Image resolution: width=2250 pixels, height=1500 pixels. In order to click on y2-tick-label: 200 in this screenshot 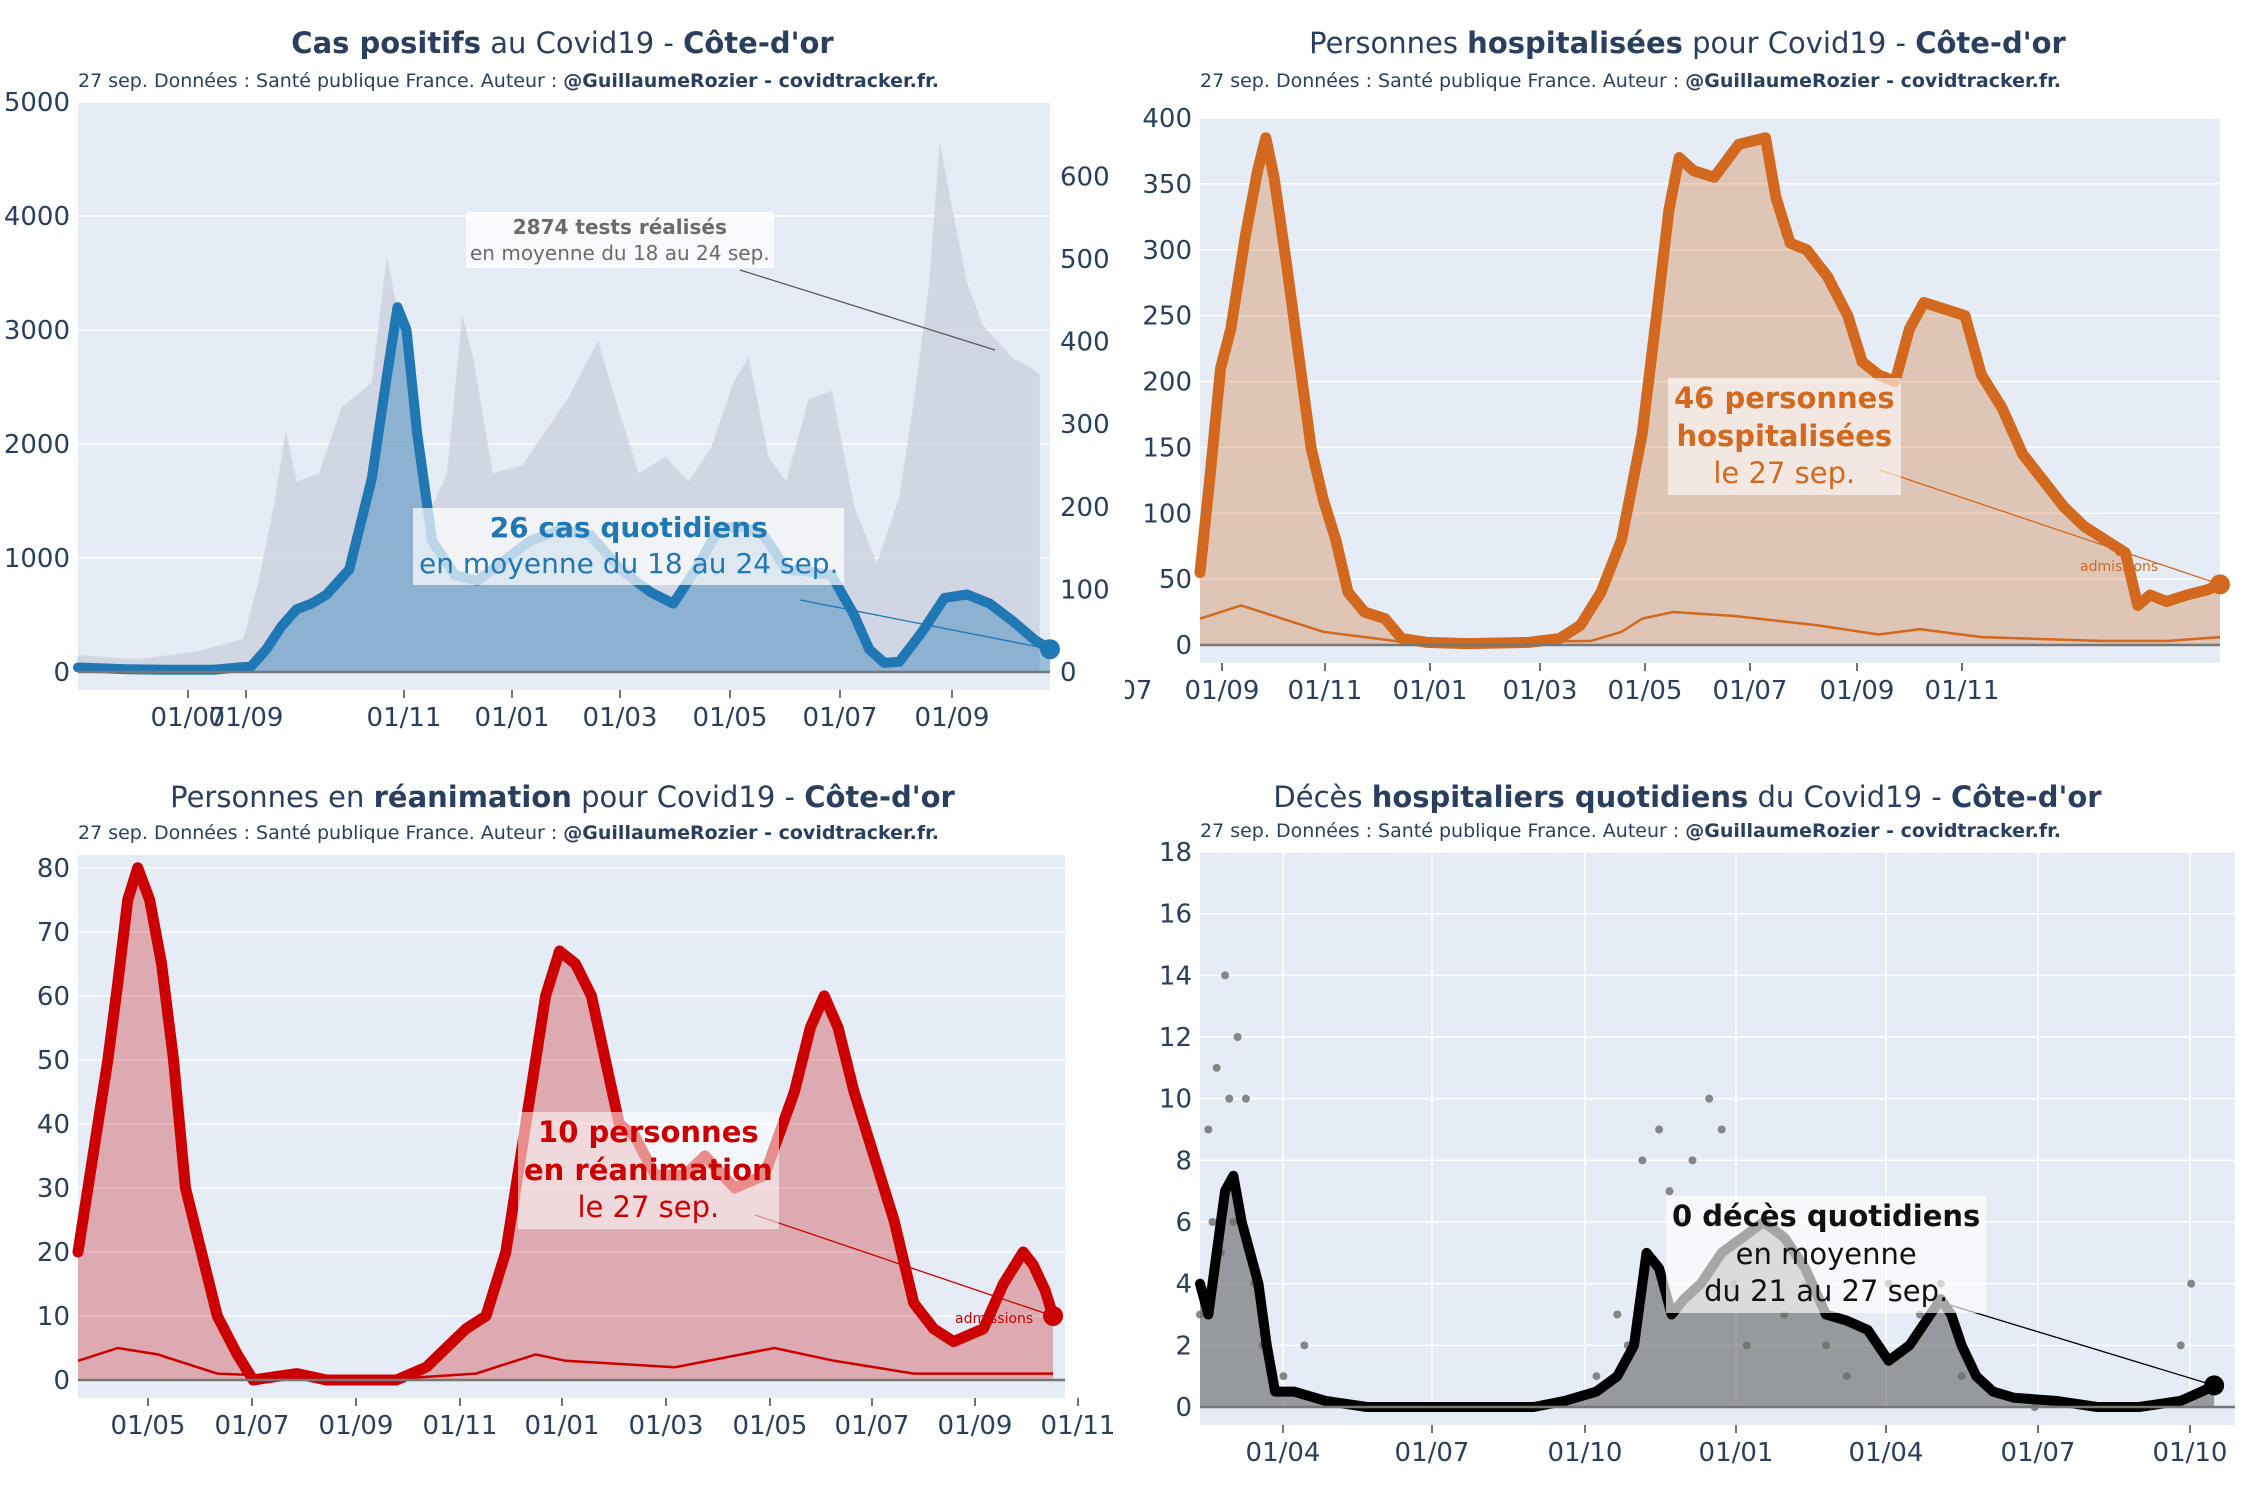, I will do `click(1085, 508)`.